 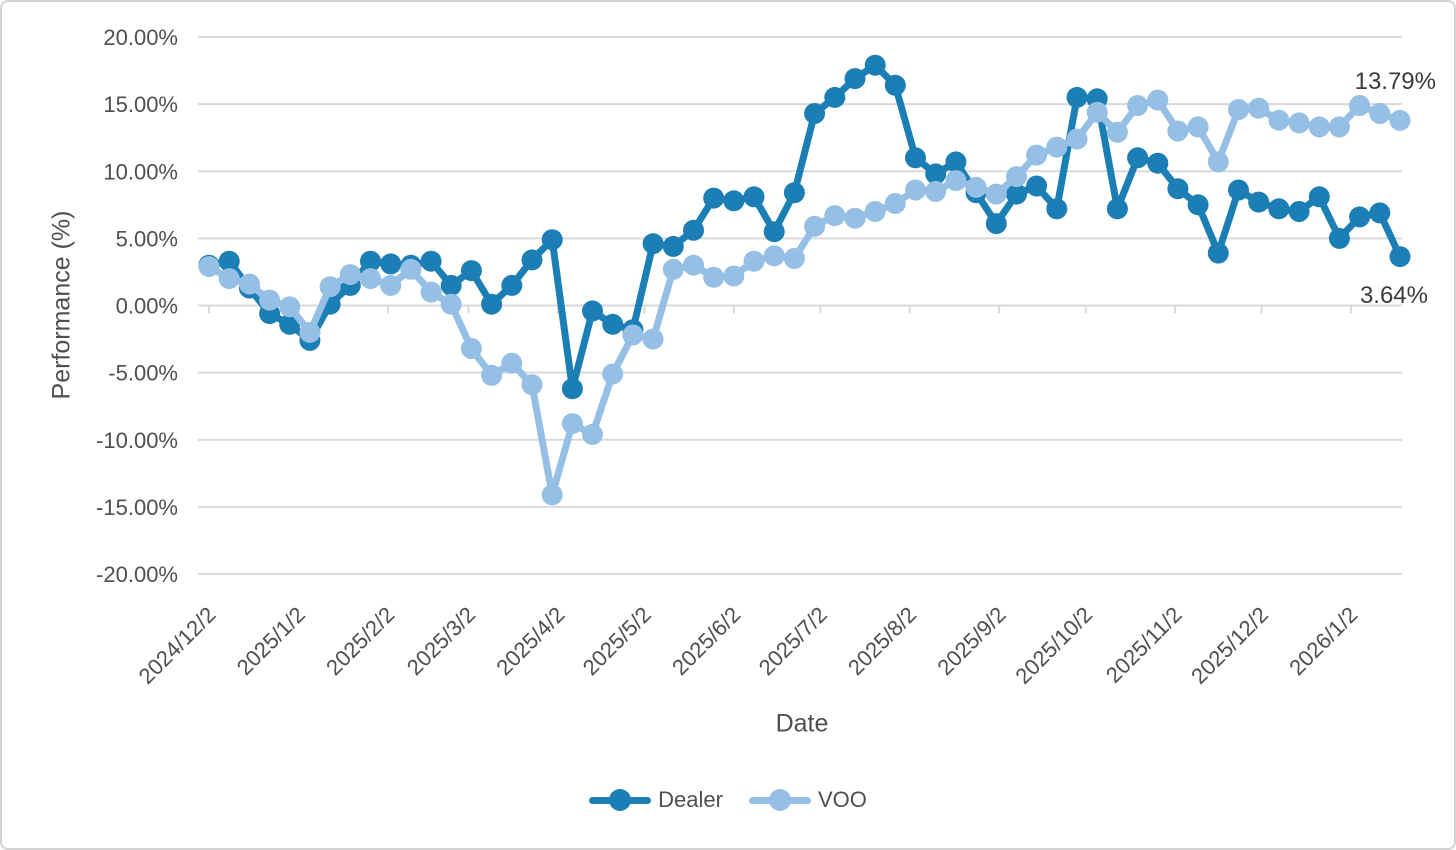 What do you see at coordinates (530, 641) in the screenshot?
I see `x-tick-label: 2025/4/2` at bounding box center [530, 641].